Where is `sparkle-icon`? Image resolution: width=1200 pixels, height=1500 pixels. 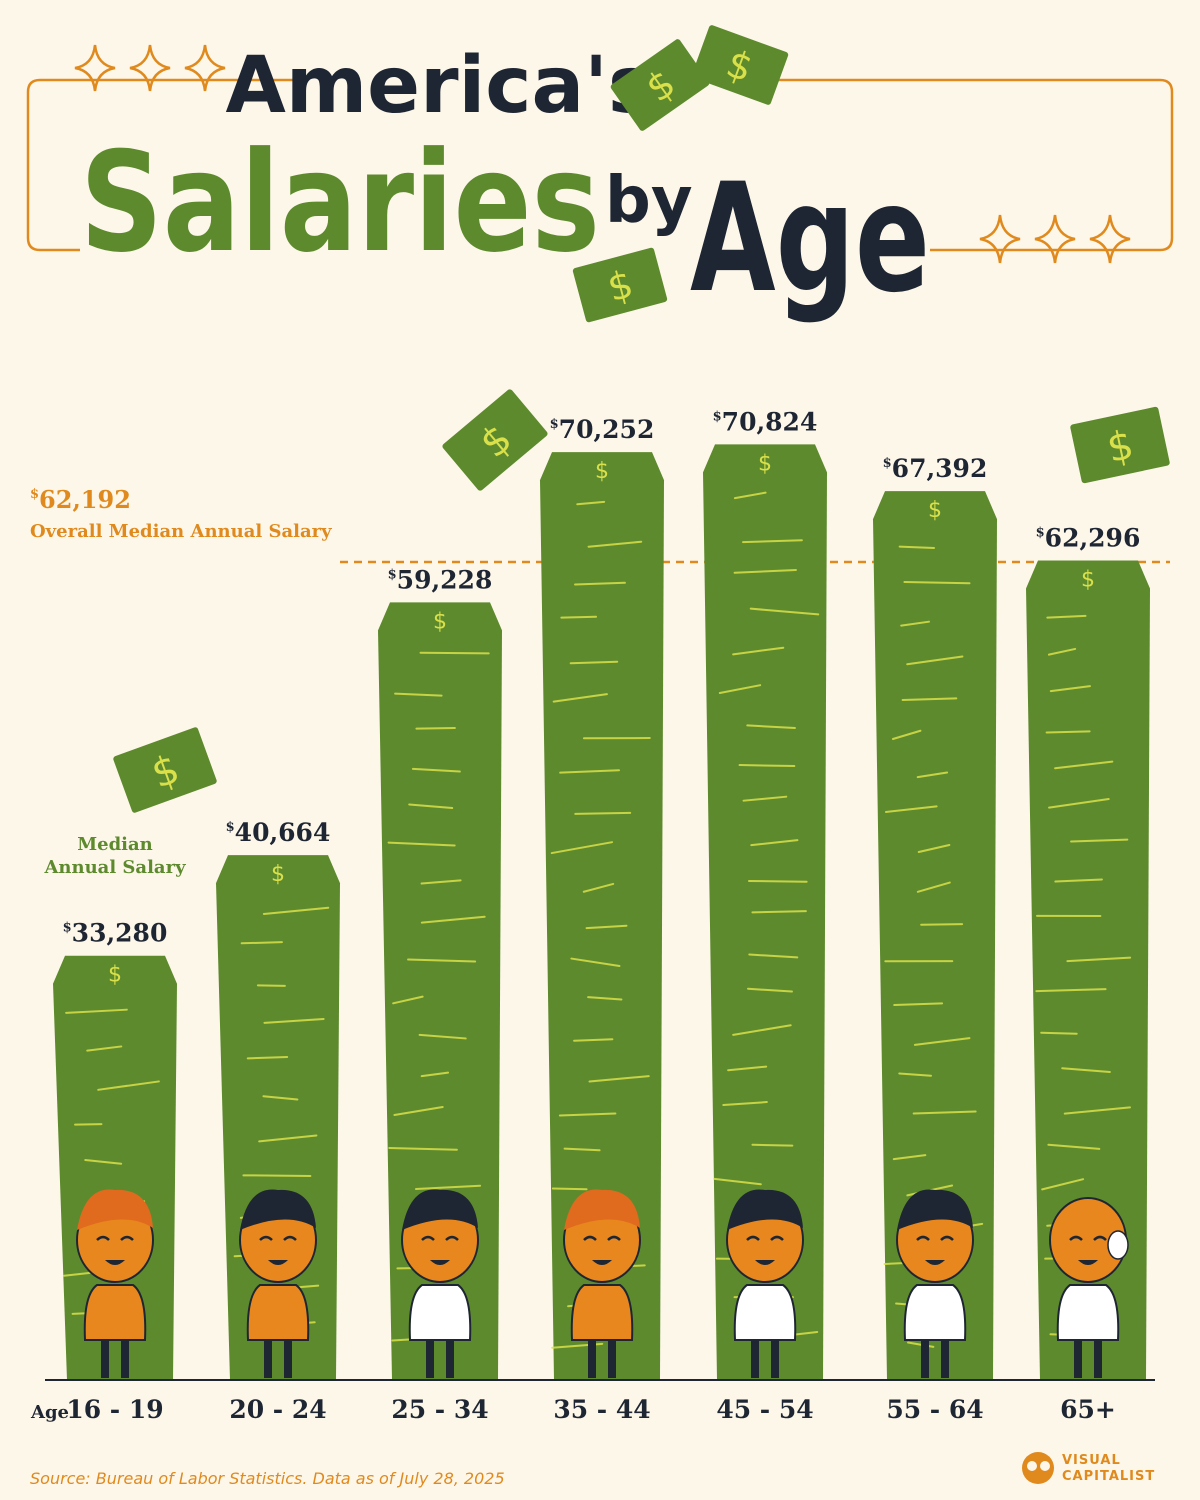 sparkle-icon is located at coordinates (602, 154).